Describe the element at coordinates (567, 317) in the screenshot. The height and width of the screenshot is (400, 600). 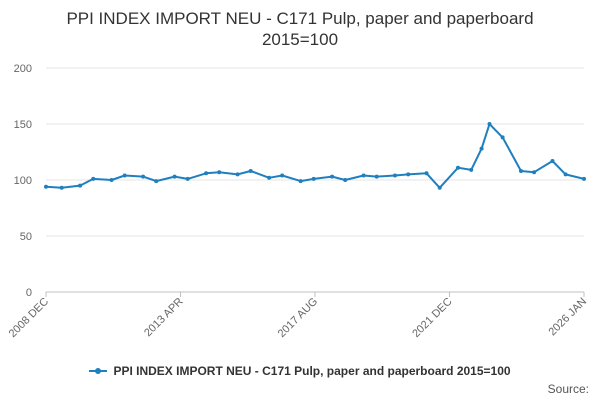
I see `x-tick-label: 2026 JAN` at that location.